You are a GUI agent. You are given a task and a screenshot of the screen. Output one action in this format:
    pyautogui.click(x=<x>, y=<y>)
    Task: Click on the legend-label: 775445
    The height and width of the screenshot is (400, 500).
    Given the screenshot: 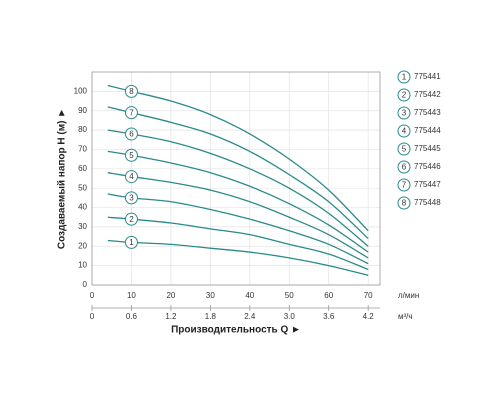 What is the action you would take?
    pyautogui.click(x=427, y=148)
    